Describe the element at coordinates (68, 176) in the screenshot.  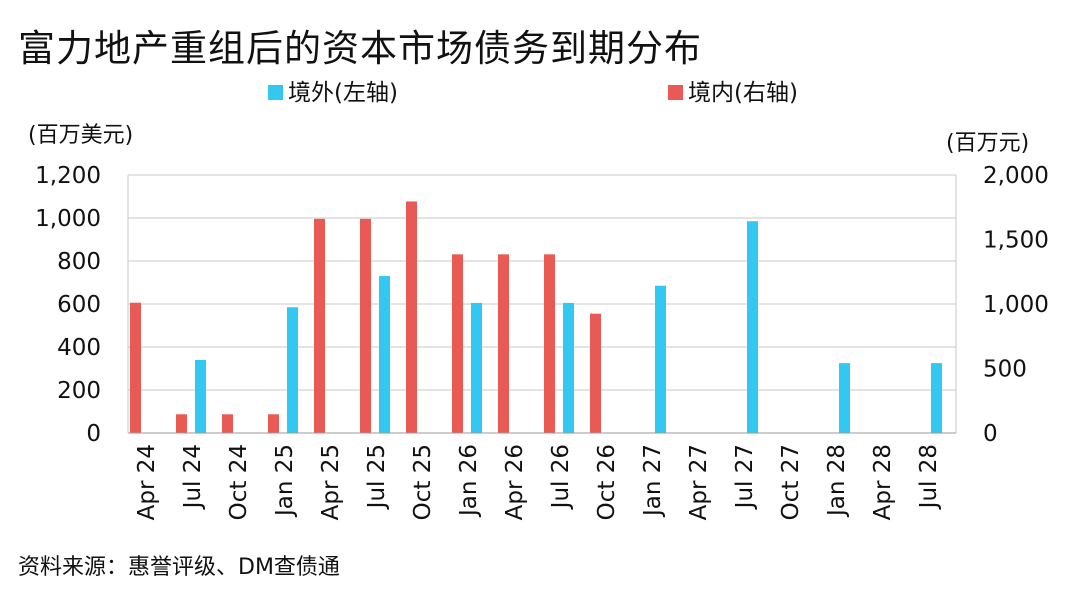
I see `left-tick-label: 1,200` at that location.